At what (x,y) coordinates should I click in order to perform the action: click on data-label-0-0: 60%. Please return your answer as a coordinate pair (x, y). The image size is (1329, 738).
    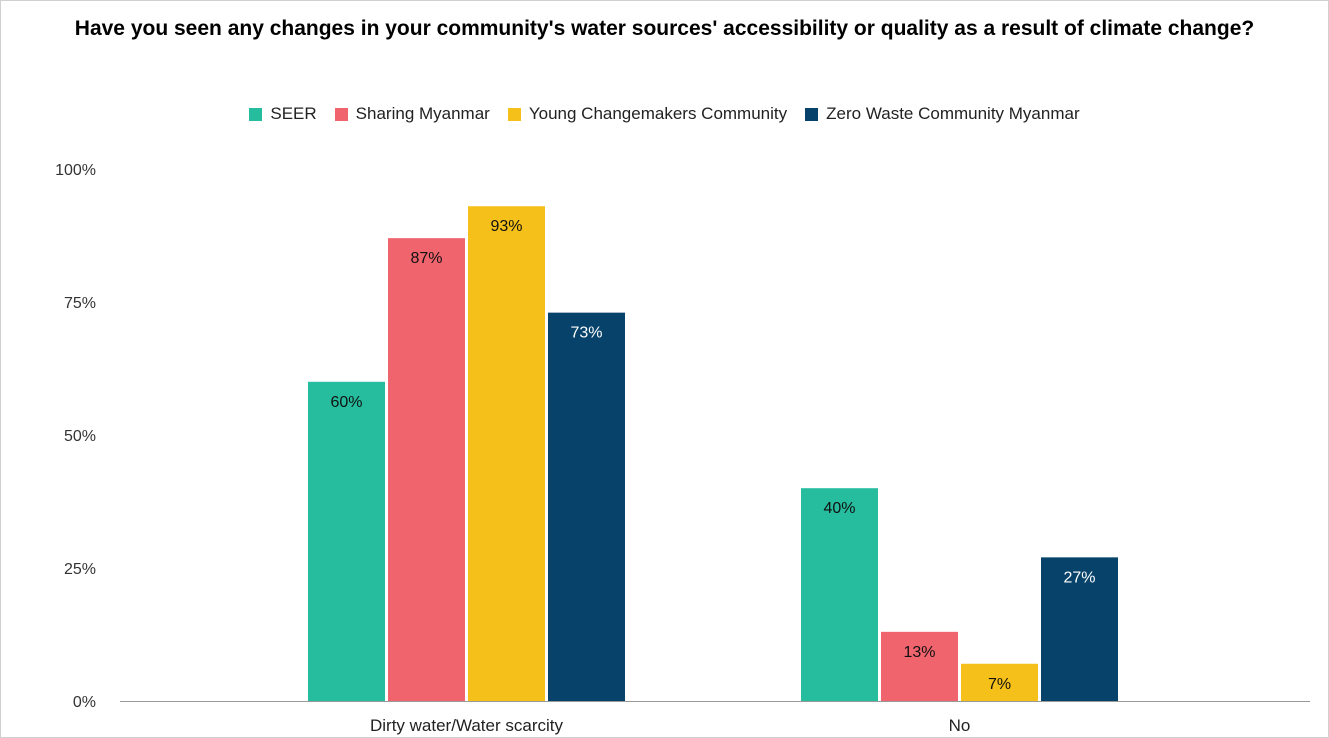
    Looking at the image, I should click on (346, 402).